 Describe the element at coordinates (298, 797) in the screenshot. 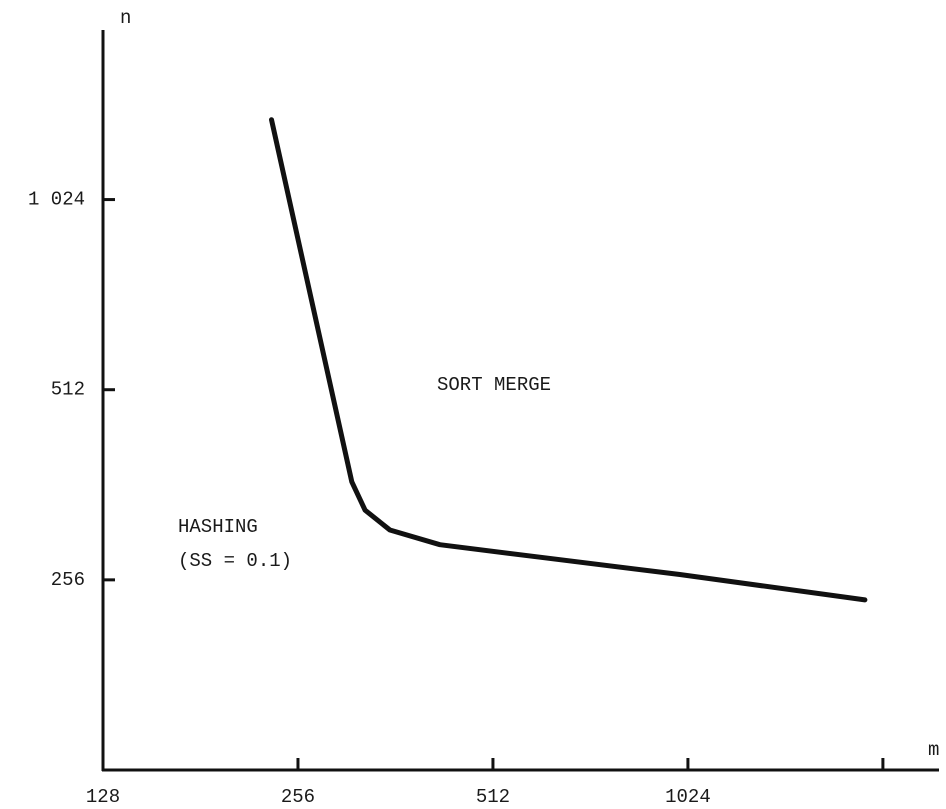

I see `x-tick-label: 256` at that location.